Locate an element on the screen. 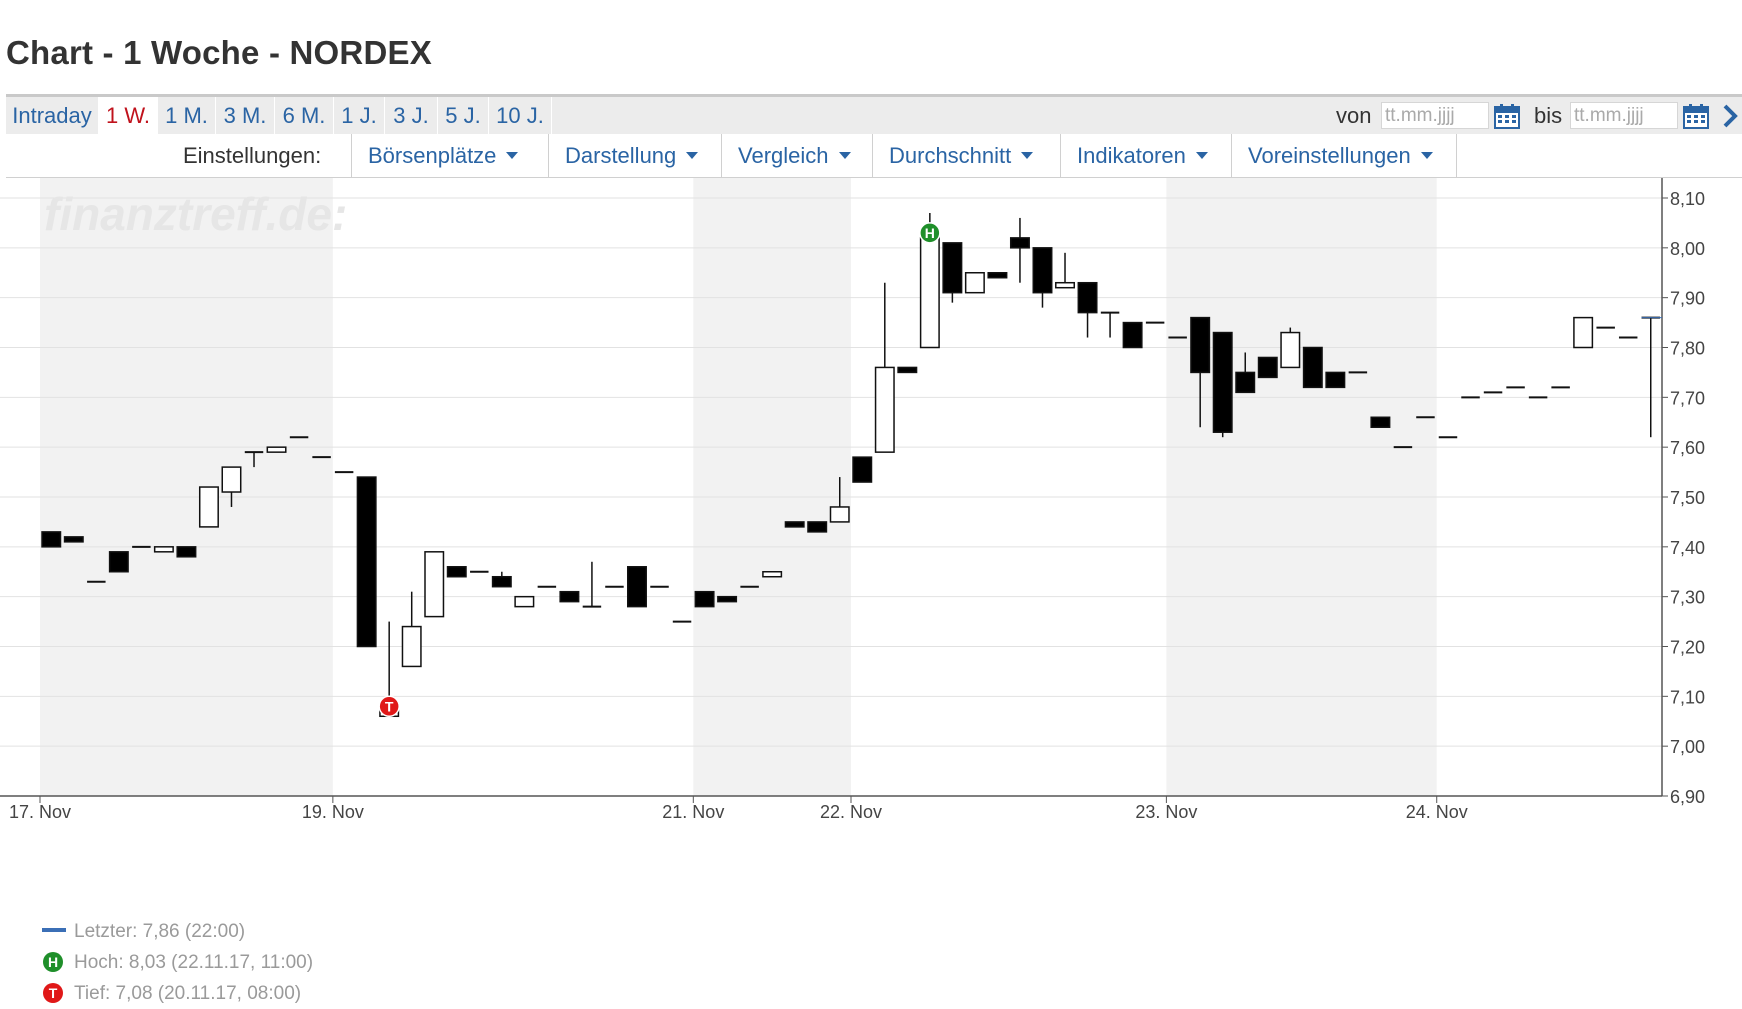  low-marker-label: T is located at coordinates (389, 706).